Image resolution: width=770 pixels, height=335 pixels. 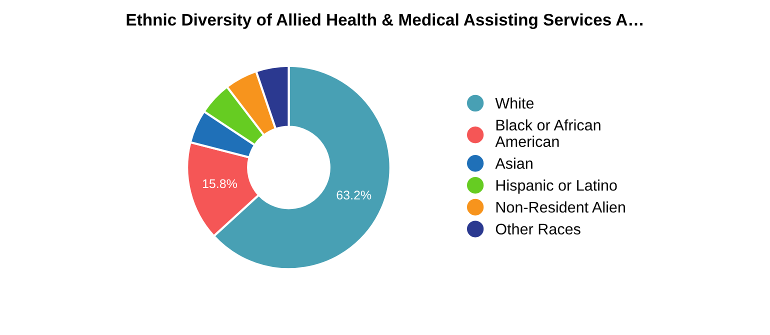 What do you see at coordinates (547, 133) in the screenshot?
I see `legend-label: Black or African American` at bounding box center [547, 133].